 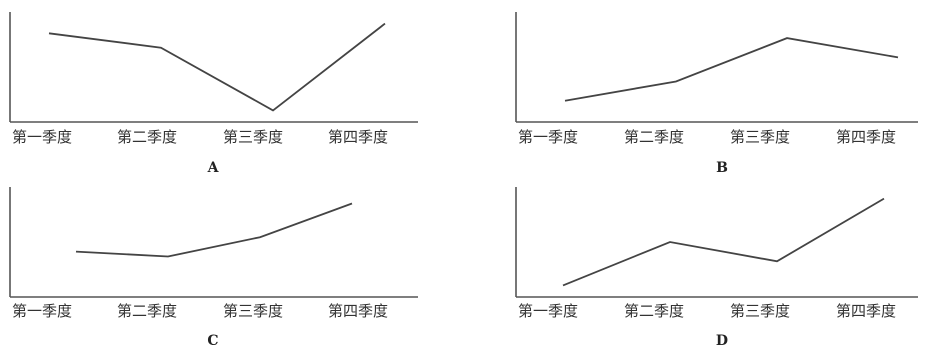 I want to click on panel-label: B, so click(x=722, y=168).